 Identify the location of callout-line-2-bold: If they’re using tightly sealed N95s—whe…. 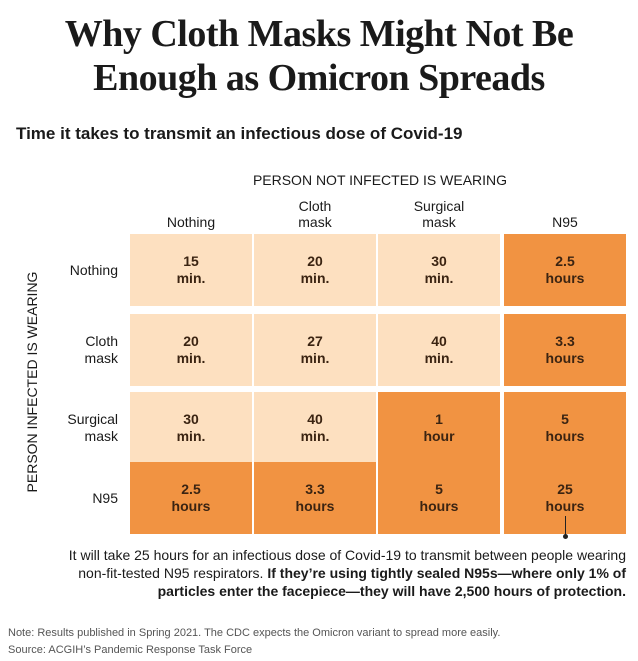
(446, 573).